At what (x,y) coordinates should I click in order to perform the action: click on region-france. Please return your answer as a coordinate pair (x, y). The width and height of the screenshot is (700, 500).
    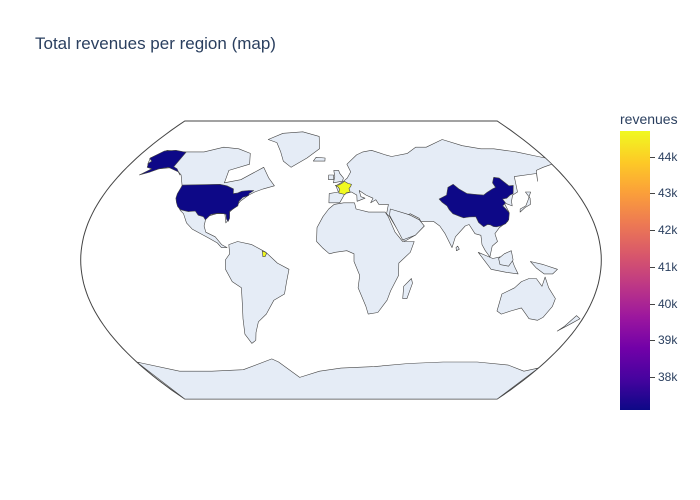
    Looking at the image, I should click on (343, 187).